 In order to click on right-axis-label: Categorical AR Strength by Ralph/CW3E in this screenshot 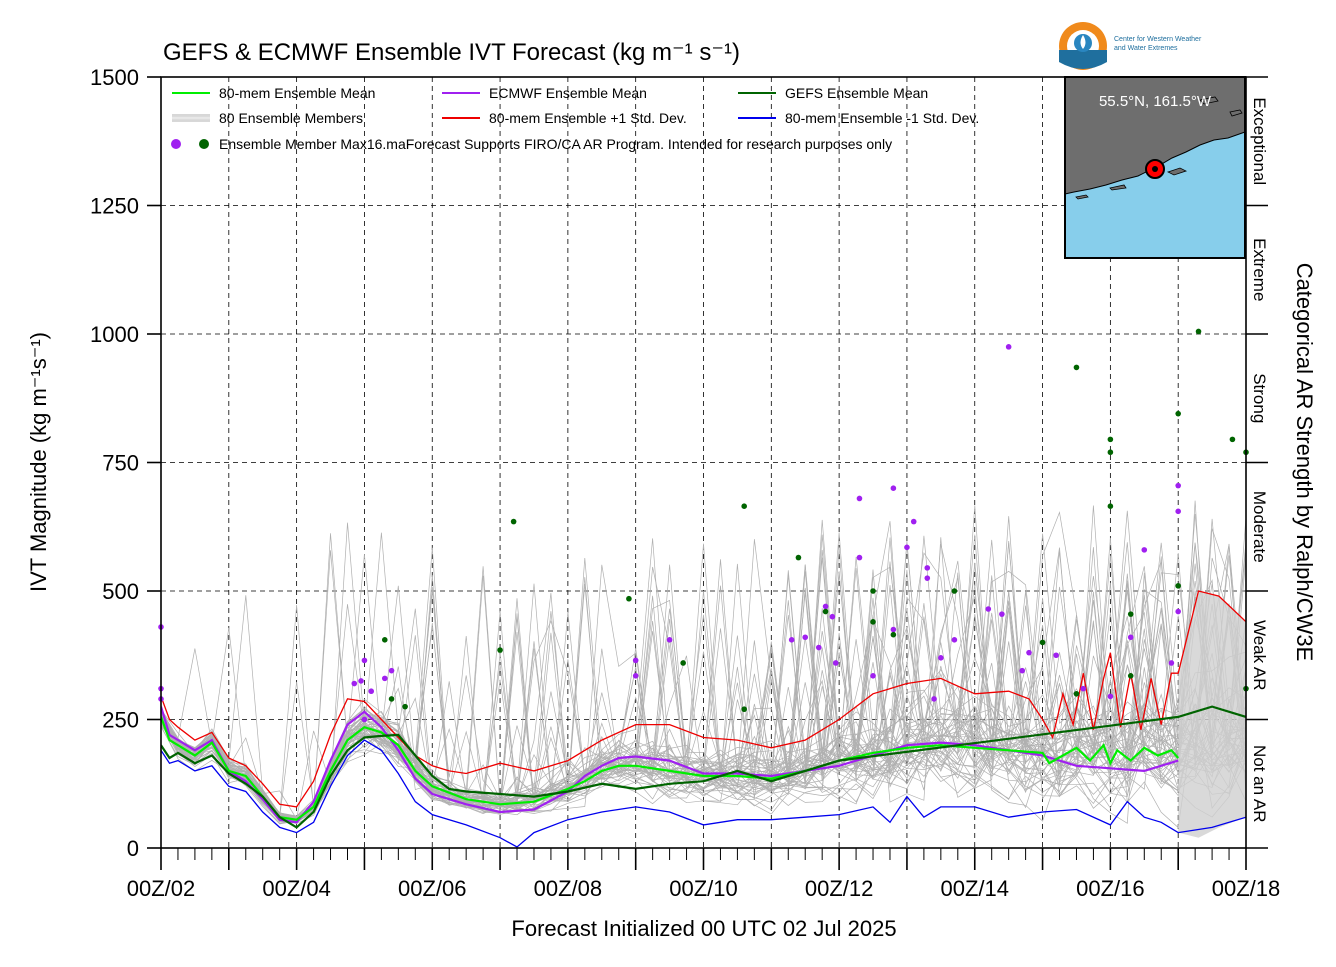, I will do `click(1304, 462)`.